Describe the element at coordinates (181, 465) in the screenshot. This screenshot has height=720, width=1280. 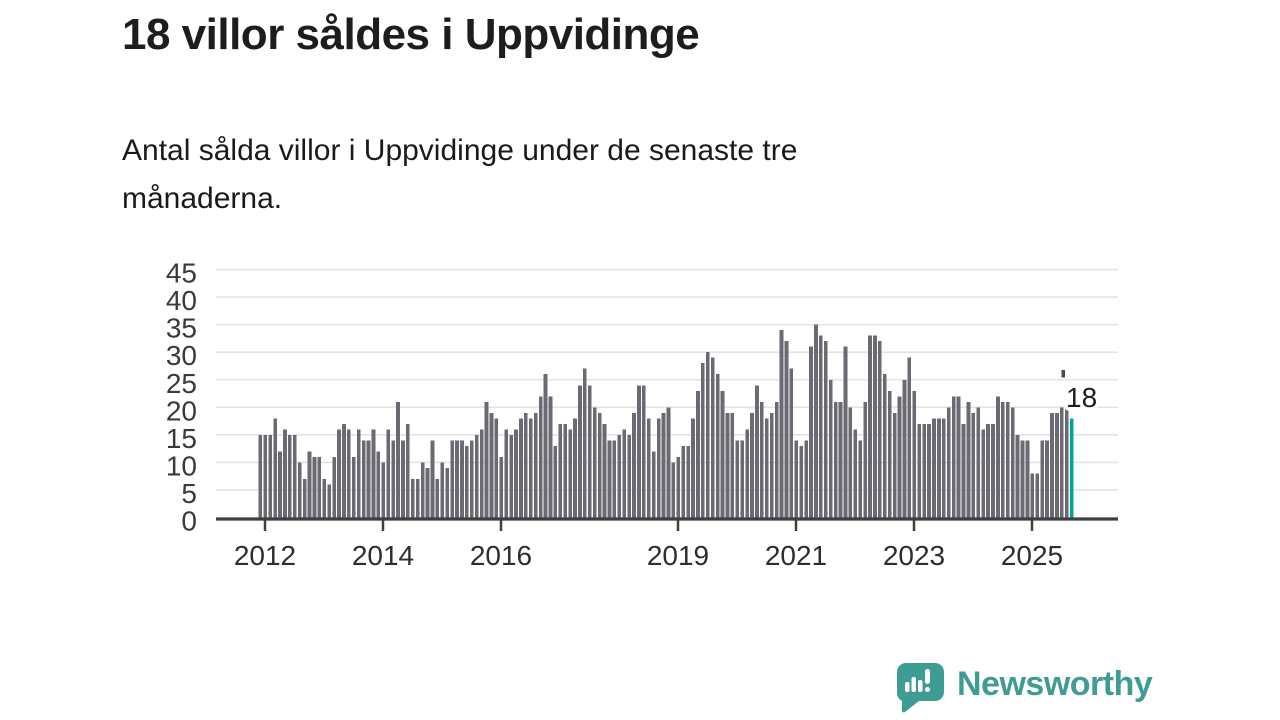
I see `y-tick-label: 10` at that location.